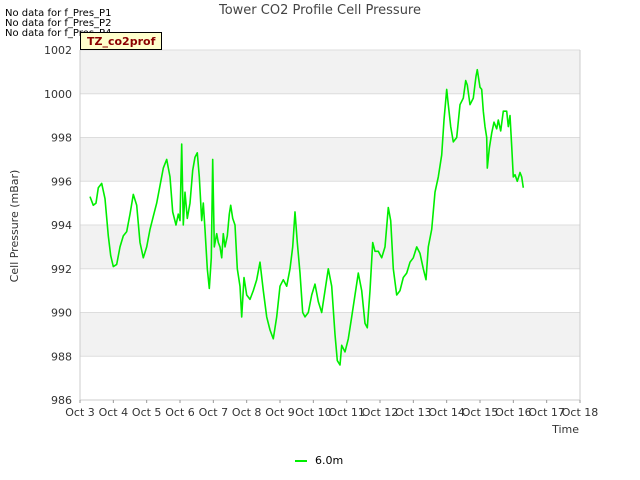 This screenshot has height=480, width=640. Describe the element at coordinates (565, 429) in the screenshot. I see `x-axis-label: Time` at that location.